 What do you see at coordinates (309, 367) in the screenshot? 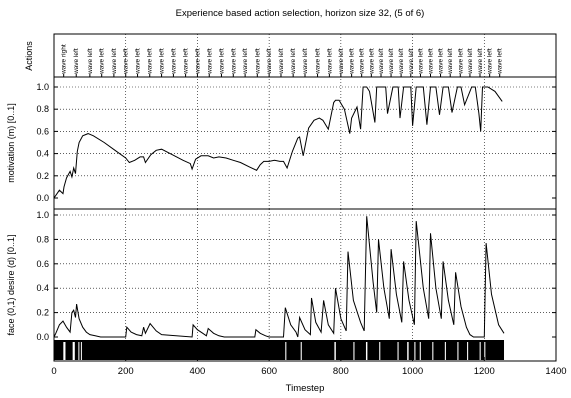
I see `x-axis-ticks: 0 200 400 600 800 1000 1200 1400` at bounding box center [309, 367].